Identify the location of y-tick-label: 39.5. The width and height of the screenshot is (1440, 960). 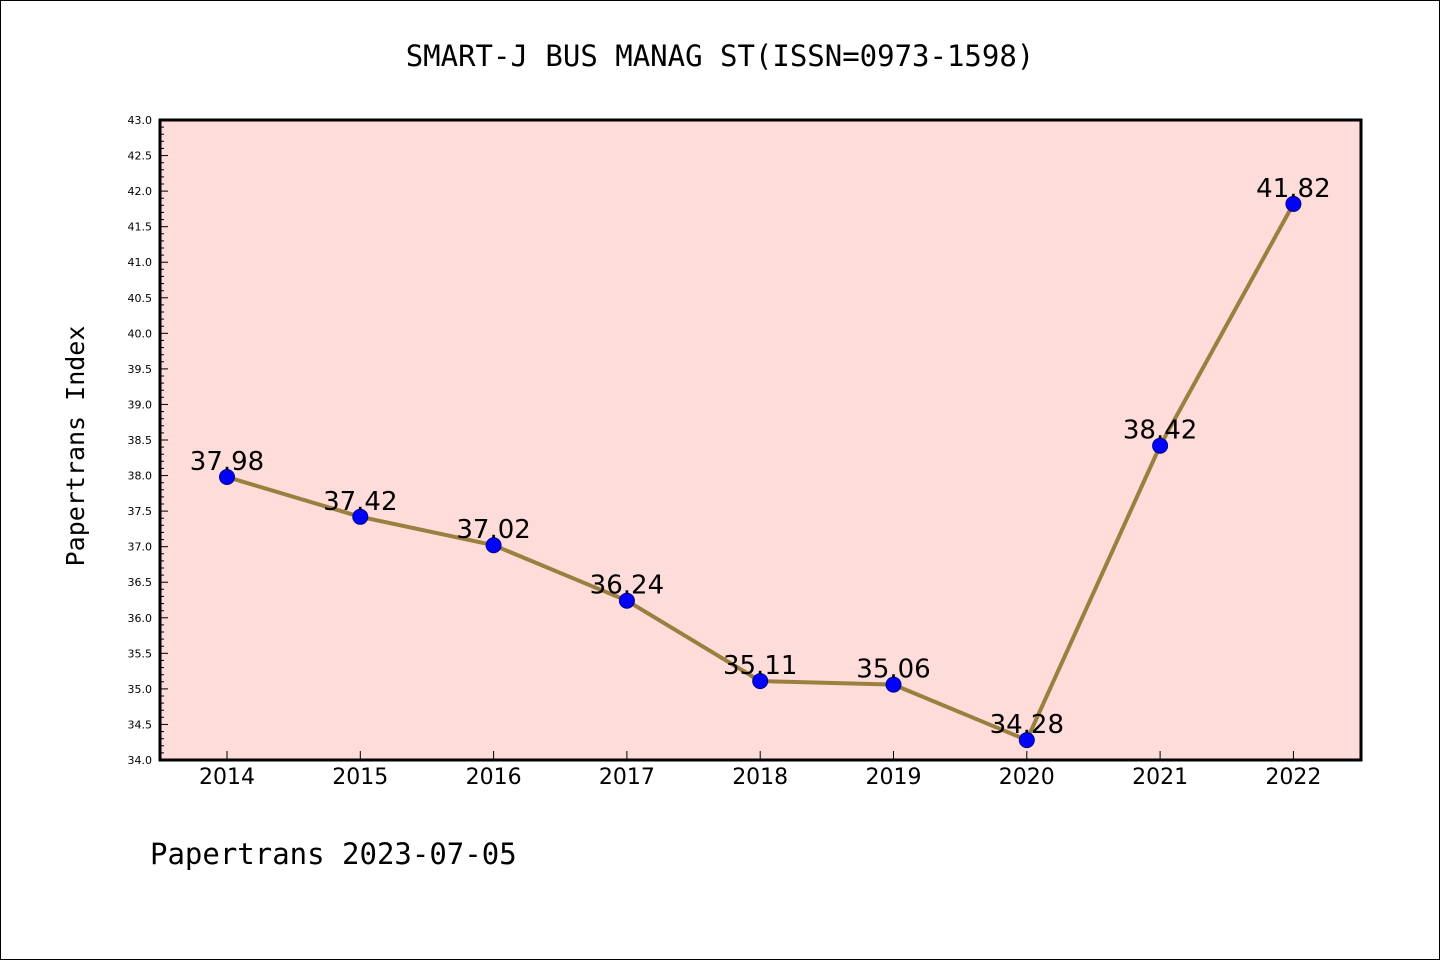
(140, 369).